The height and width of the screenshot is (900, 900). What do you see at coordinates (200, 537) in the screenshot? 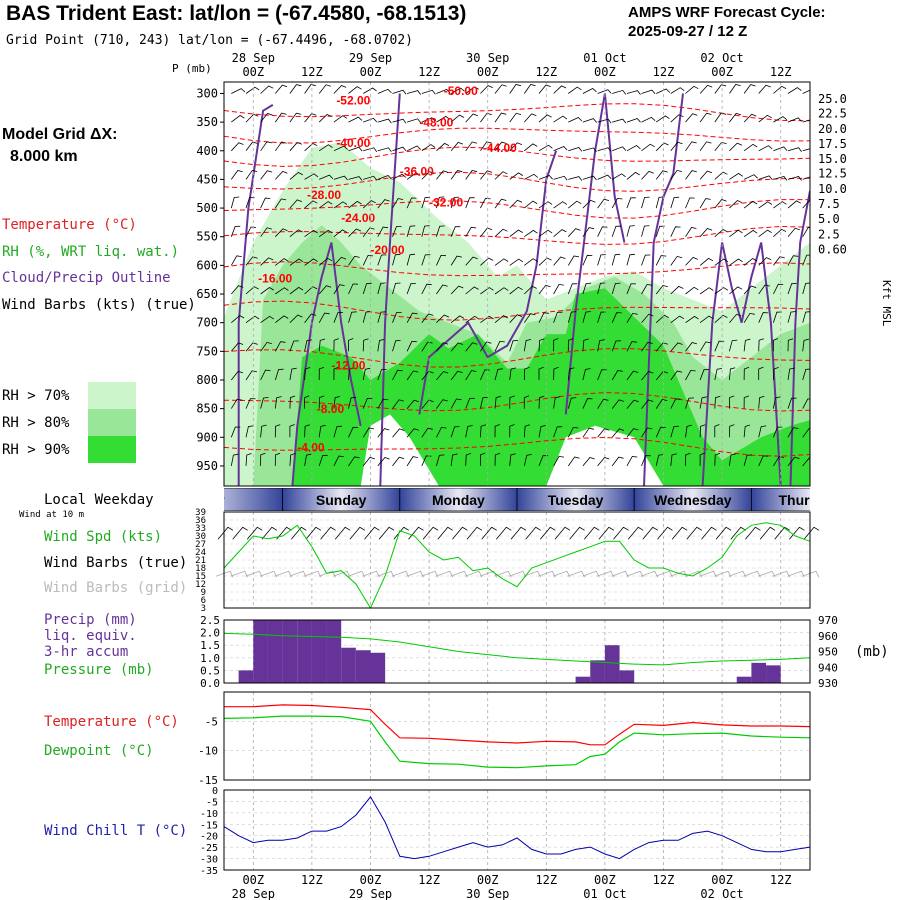
I see `wind-speed-tick-label: 30` at bounding box center [200, 537].